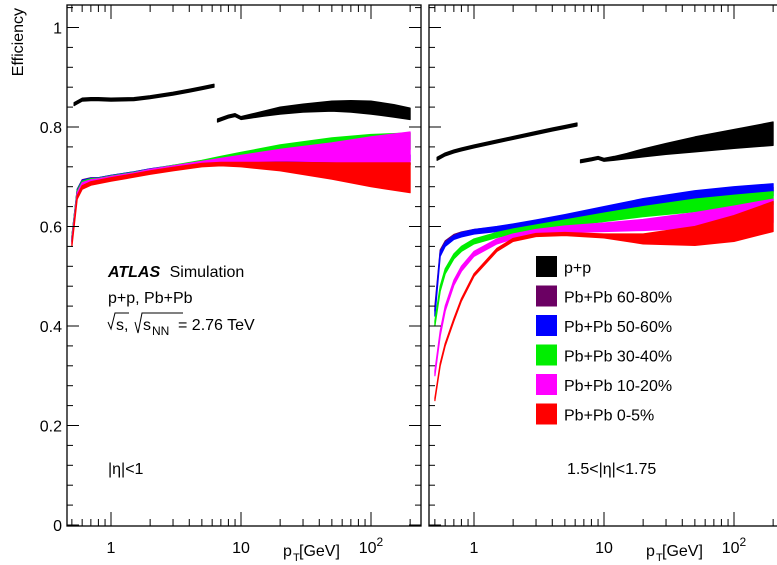 This screenshot has height=565, width=777. What do you see at coordinates (160, 331) in the screenshot?
I see `energy-nn-subscript: NN` at bounding box center [160, 331].